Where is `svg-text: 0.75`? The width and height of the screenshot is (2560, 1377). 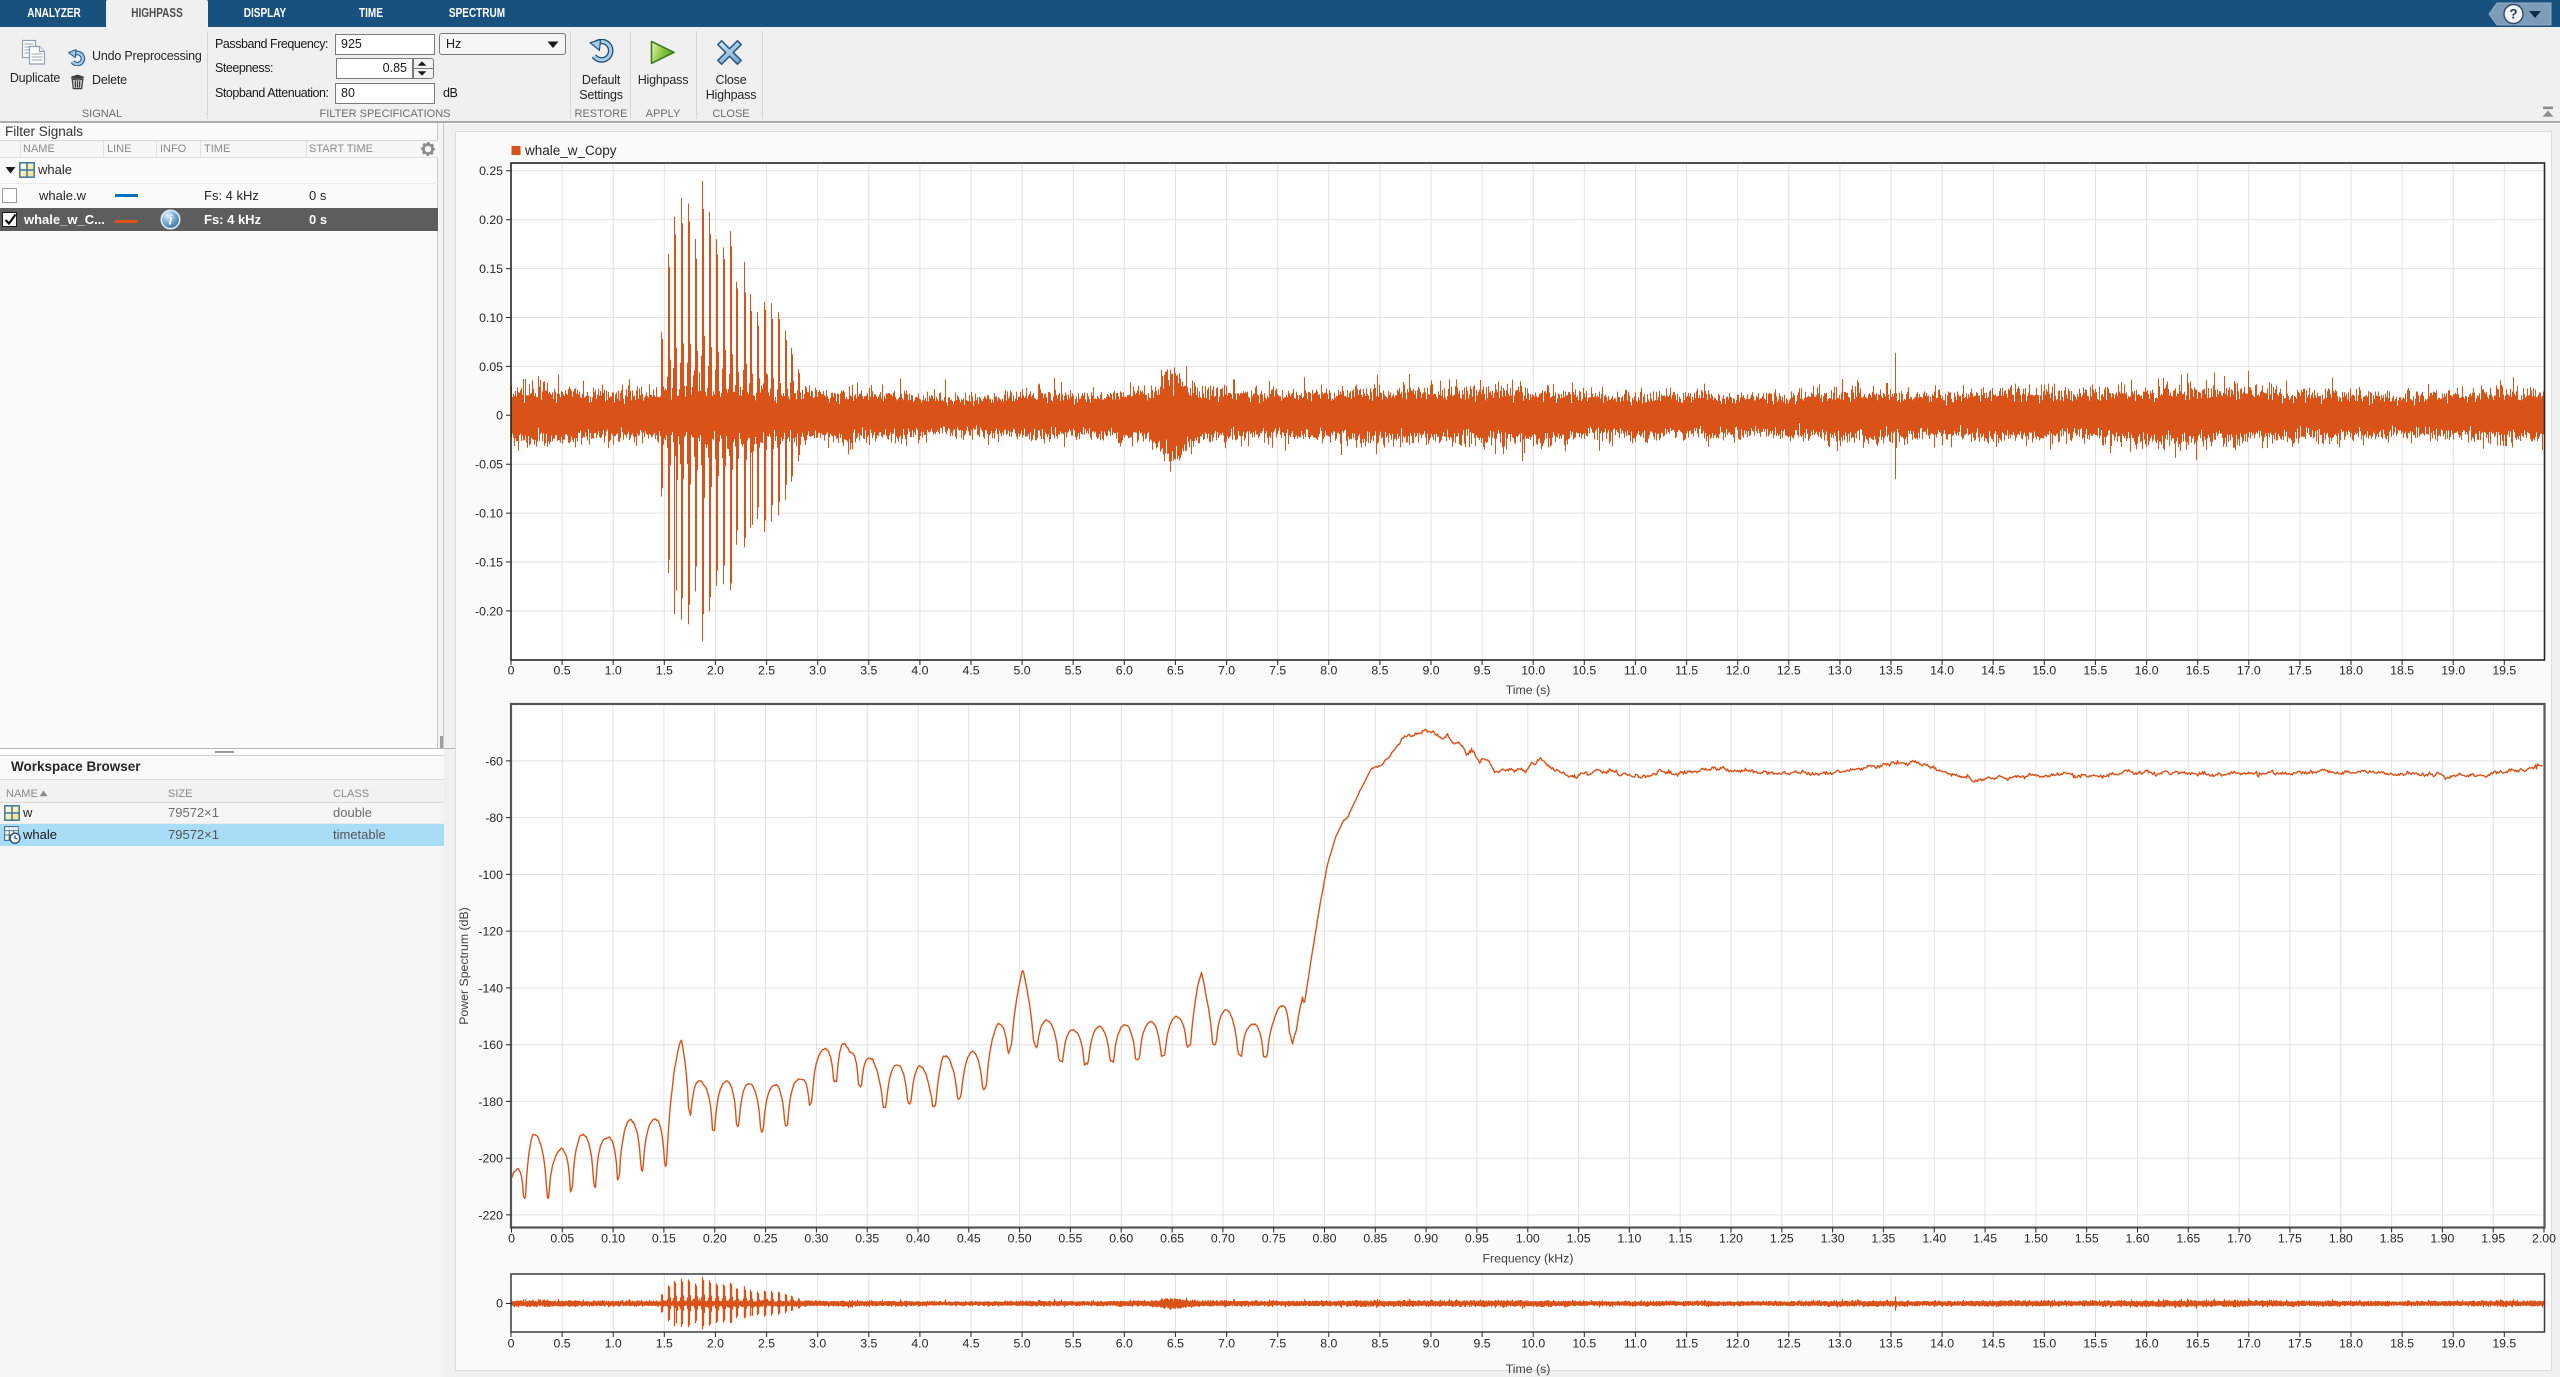
svg-text: 0.75 is located at coordinates (1274, 1239).